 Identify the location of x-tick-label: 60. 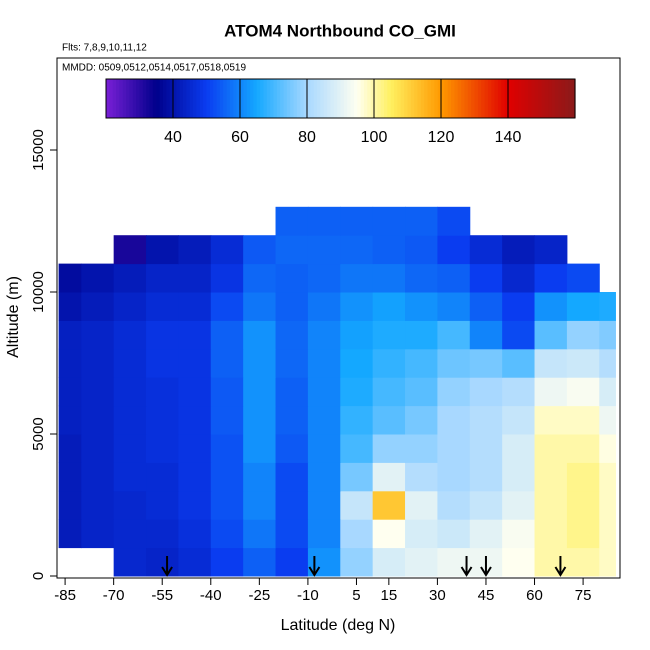
(534, 595).